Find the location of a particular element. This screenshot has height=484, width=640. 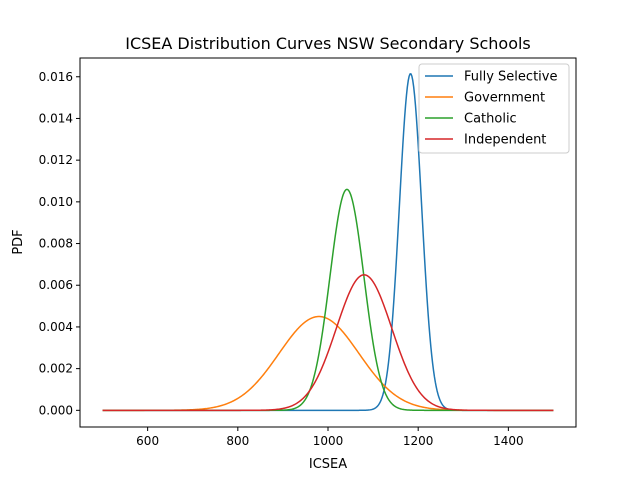

y-axis-label: PDF is located at coordinates (18, 241).